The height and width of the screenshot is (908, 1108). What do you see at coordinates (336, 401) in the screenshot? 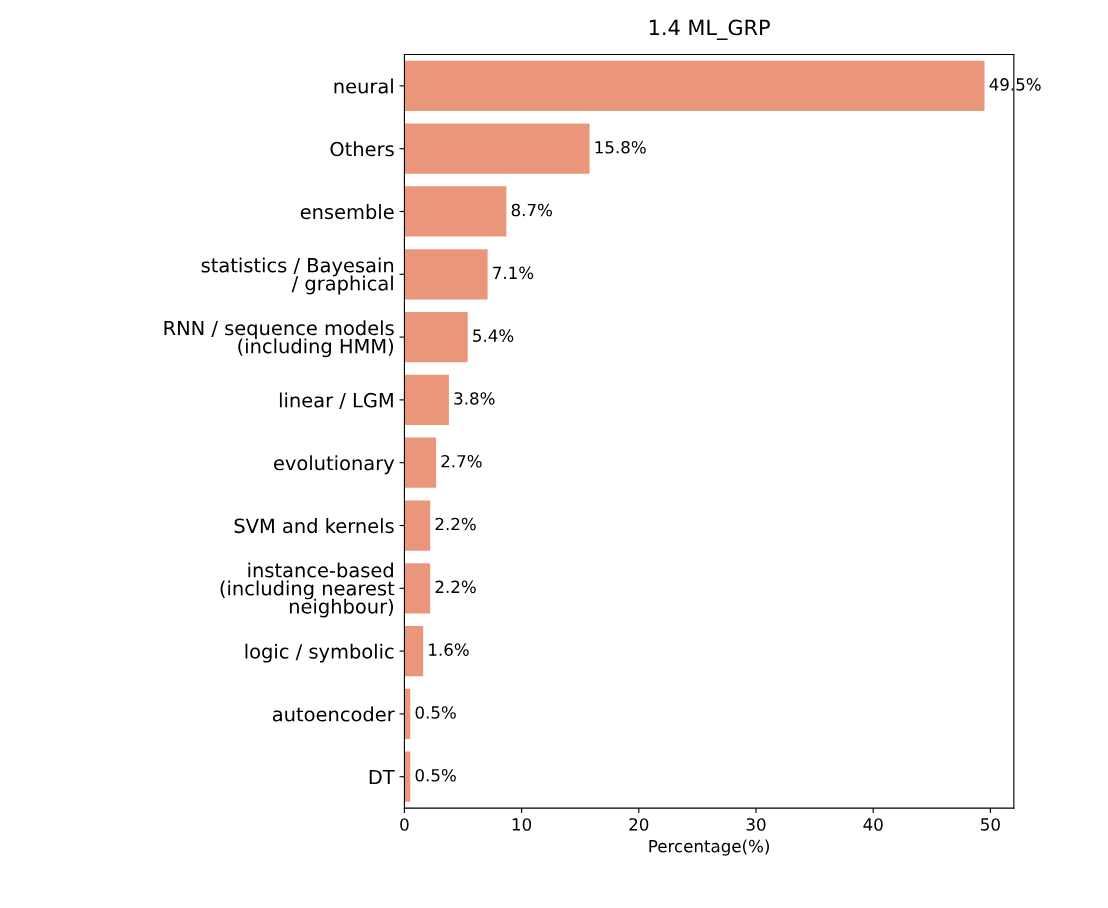
I see `y-tick-label: linear / LGM` at bounding box center [336, 401].